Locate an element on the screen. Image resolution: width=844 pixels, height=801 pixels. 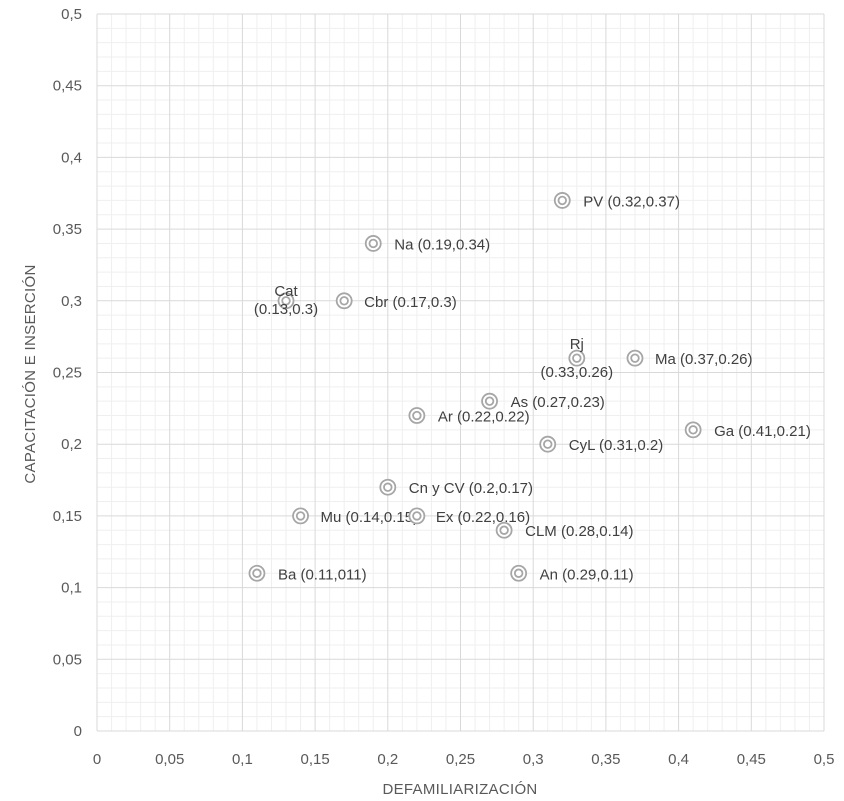
x-axis-ticks: 0 0,05 0,1 0,15 0,2 0,25 0,3 0,35 0,4 0,45 0,5 is located at coordinates (464, 759).